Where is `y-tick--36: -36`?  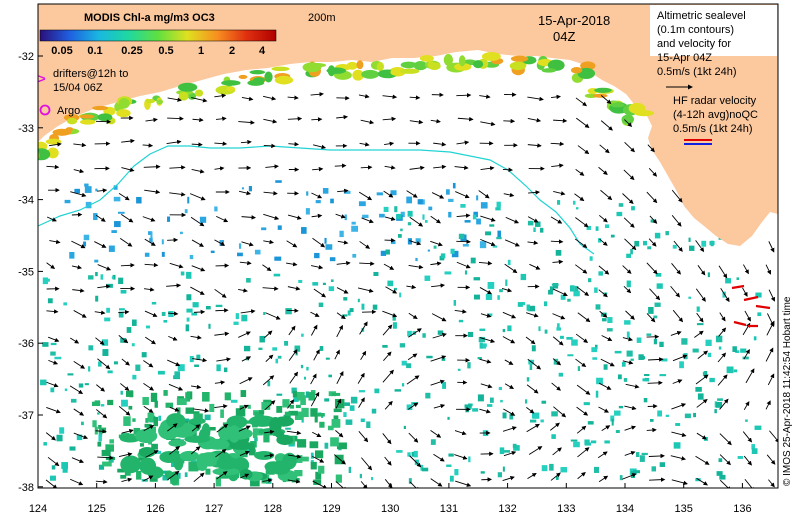
y-tick--36: -36 is located at coordinates (26, 344).